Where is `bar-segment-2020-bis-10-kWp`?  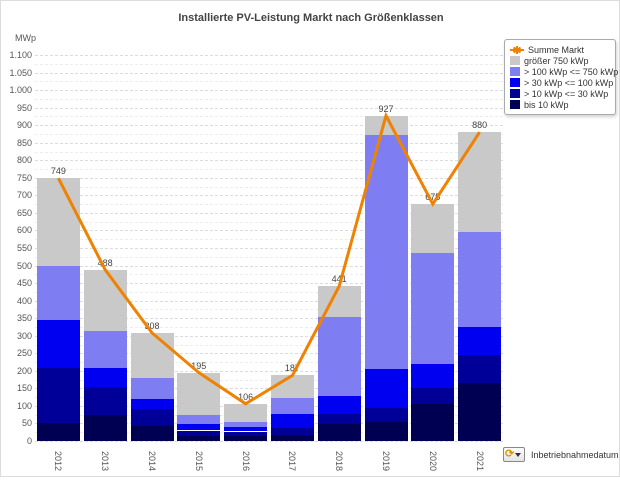 bar-segment-2020-bis-10-kWp is located at coordinates (433, 422).